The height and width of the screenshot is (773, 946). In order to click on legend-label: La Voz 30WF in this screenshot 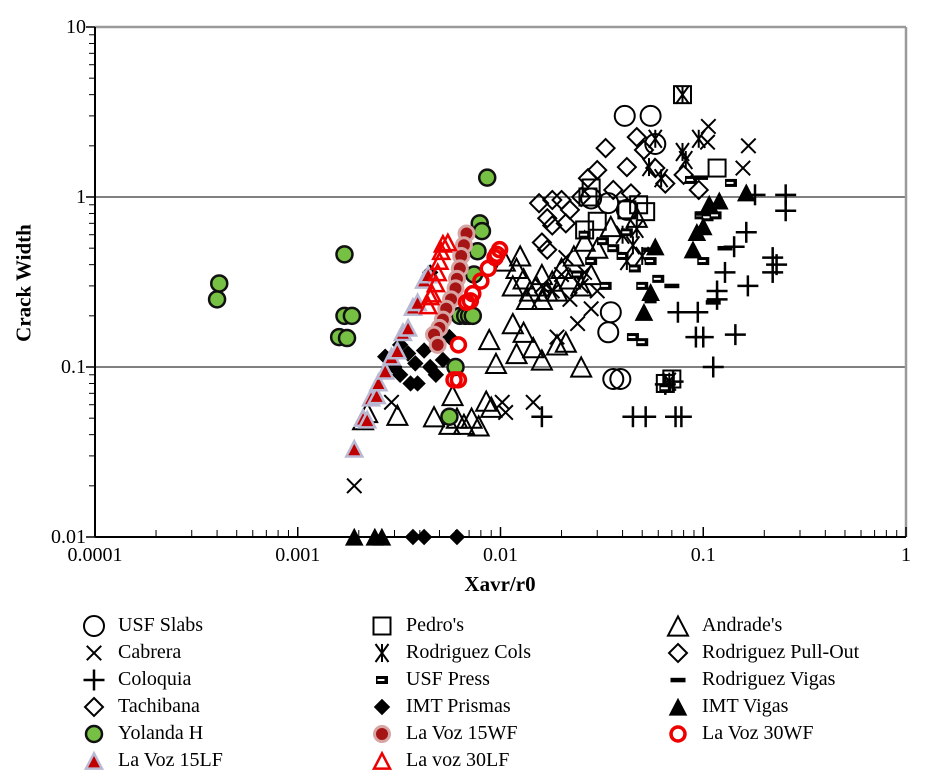, I will do `click(758, 733)`.